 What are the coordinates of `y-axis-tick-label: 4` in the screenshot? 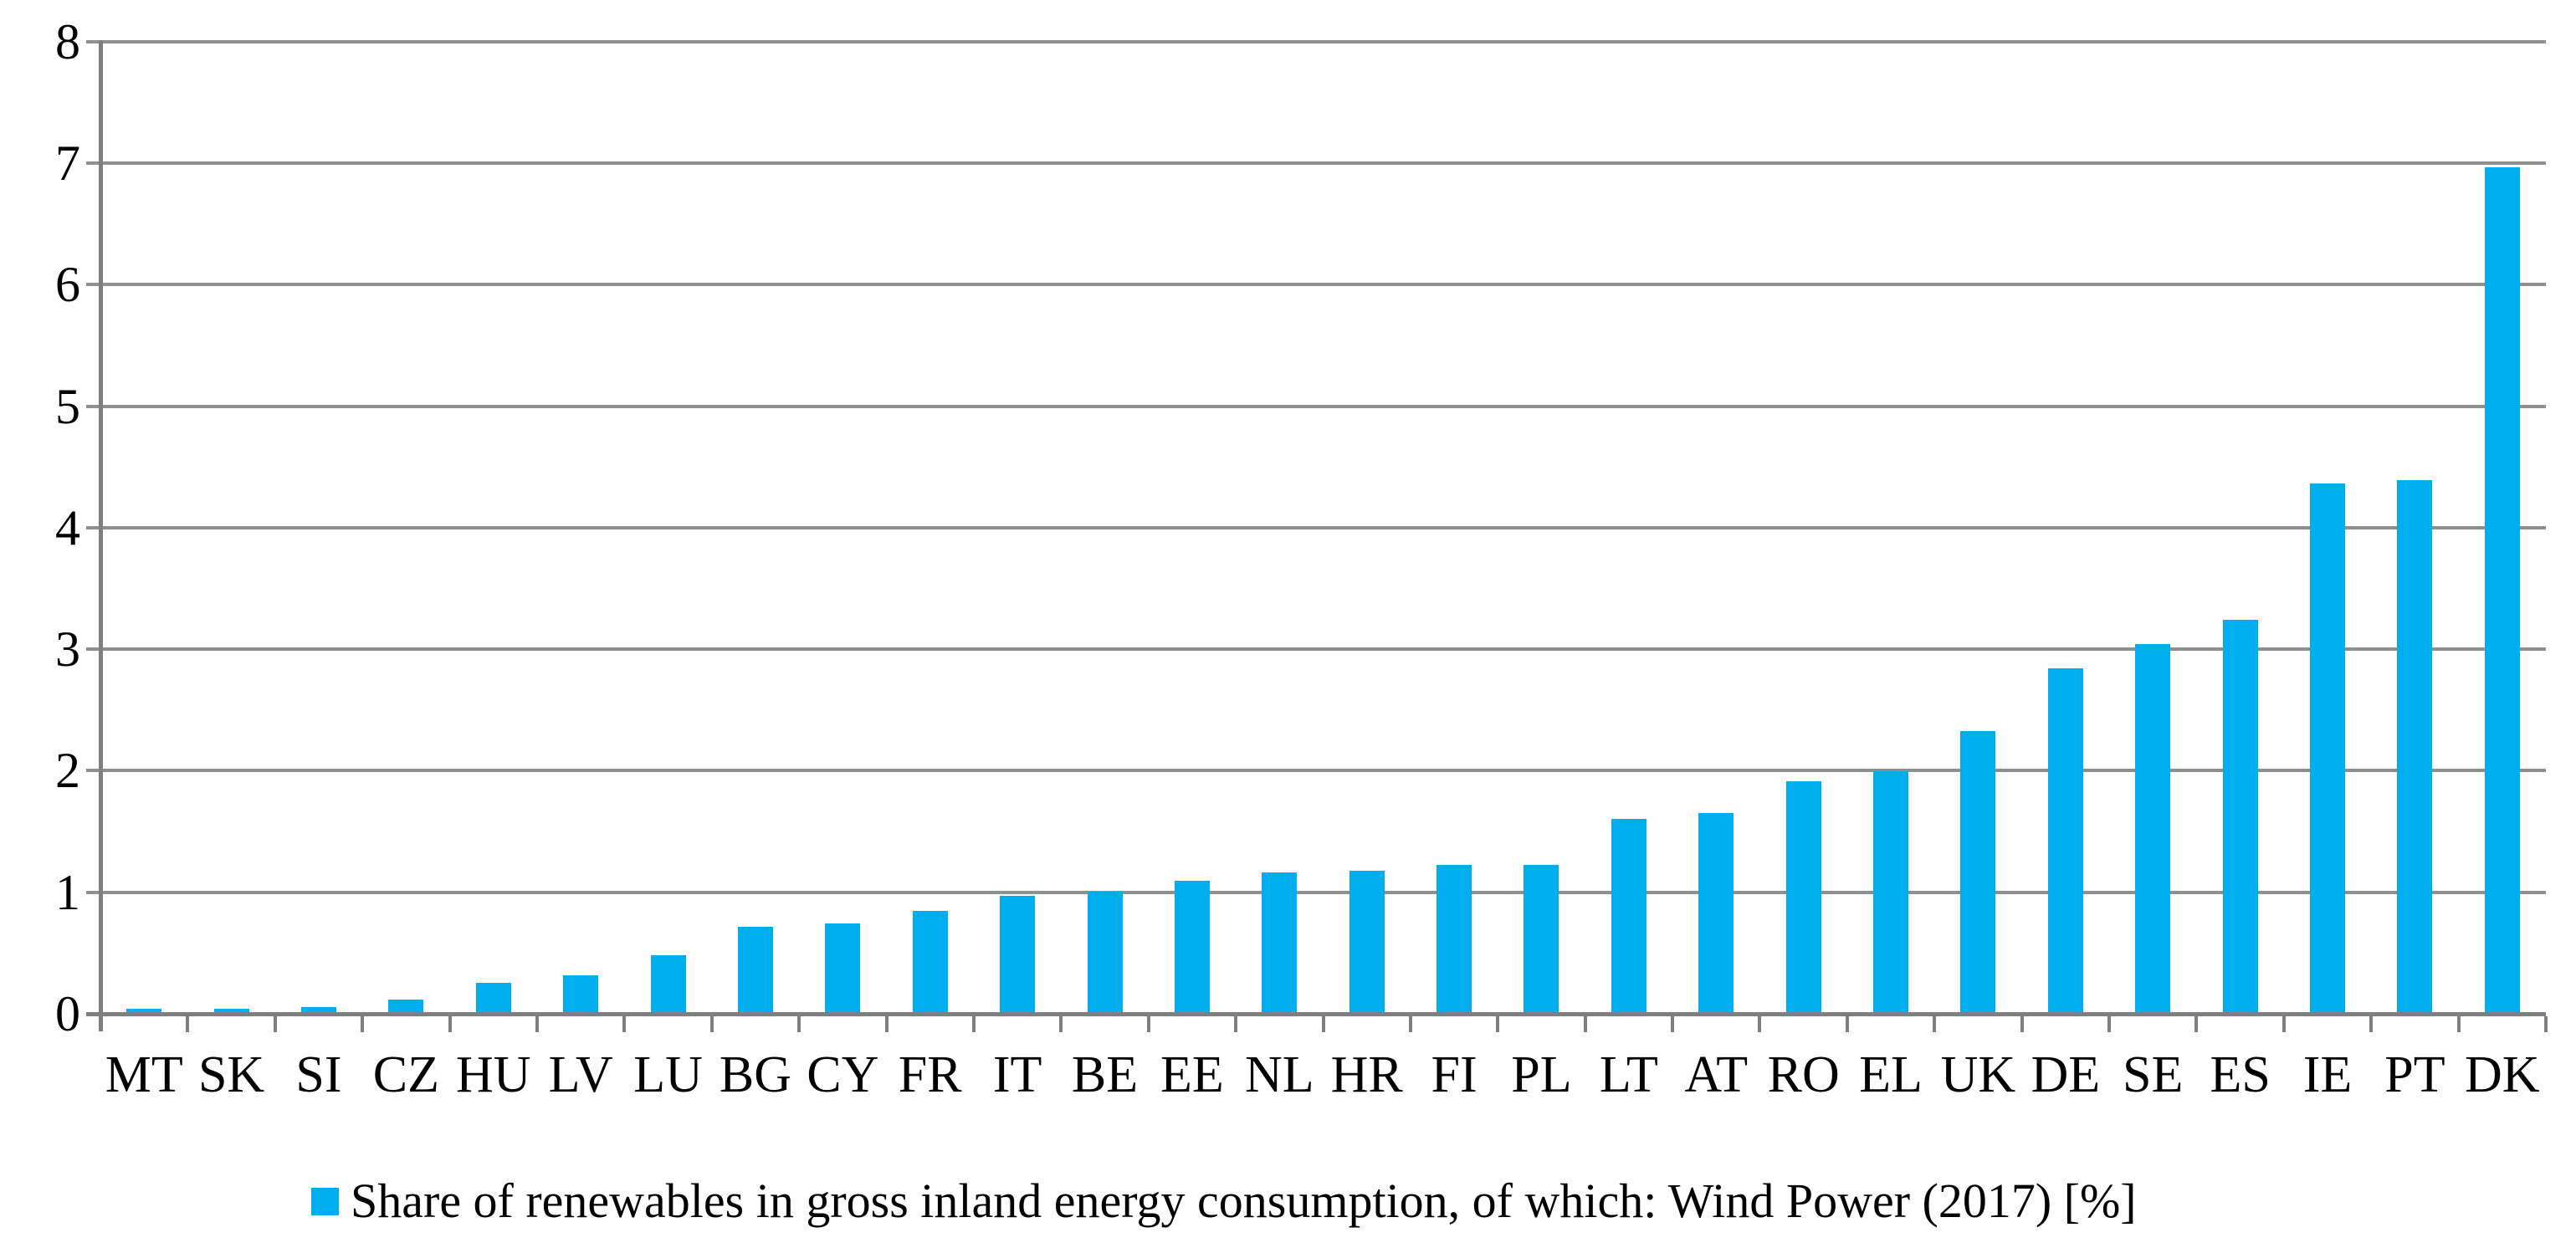 It's located at (68, 527).